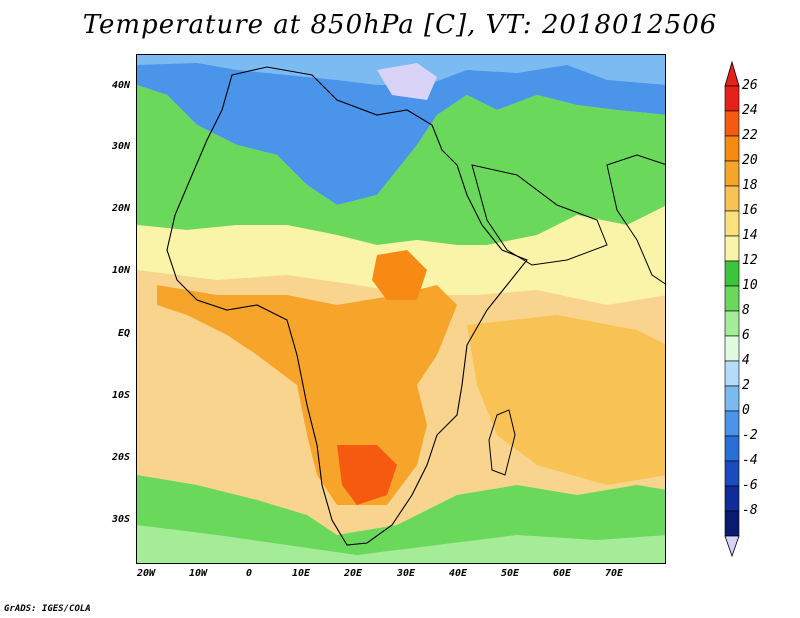 The height and width of the screenshot is (618, 800). What do you see at coordinates (750, 135) in the screenshot?
I see `colorbar-label: 22` at bounding box center [750, 135].